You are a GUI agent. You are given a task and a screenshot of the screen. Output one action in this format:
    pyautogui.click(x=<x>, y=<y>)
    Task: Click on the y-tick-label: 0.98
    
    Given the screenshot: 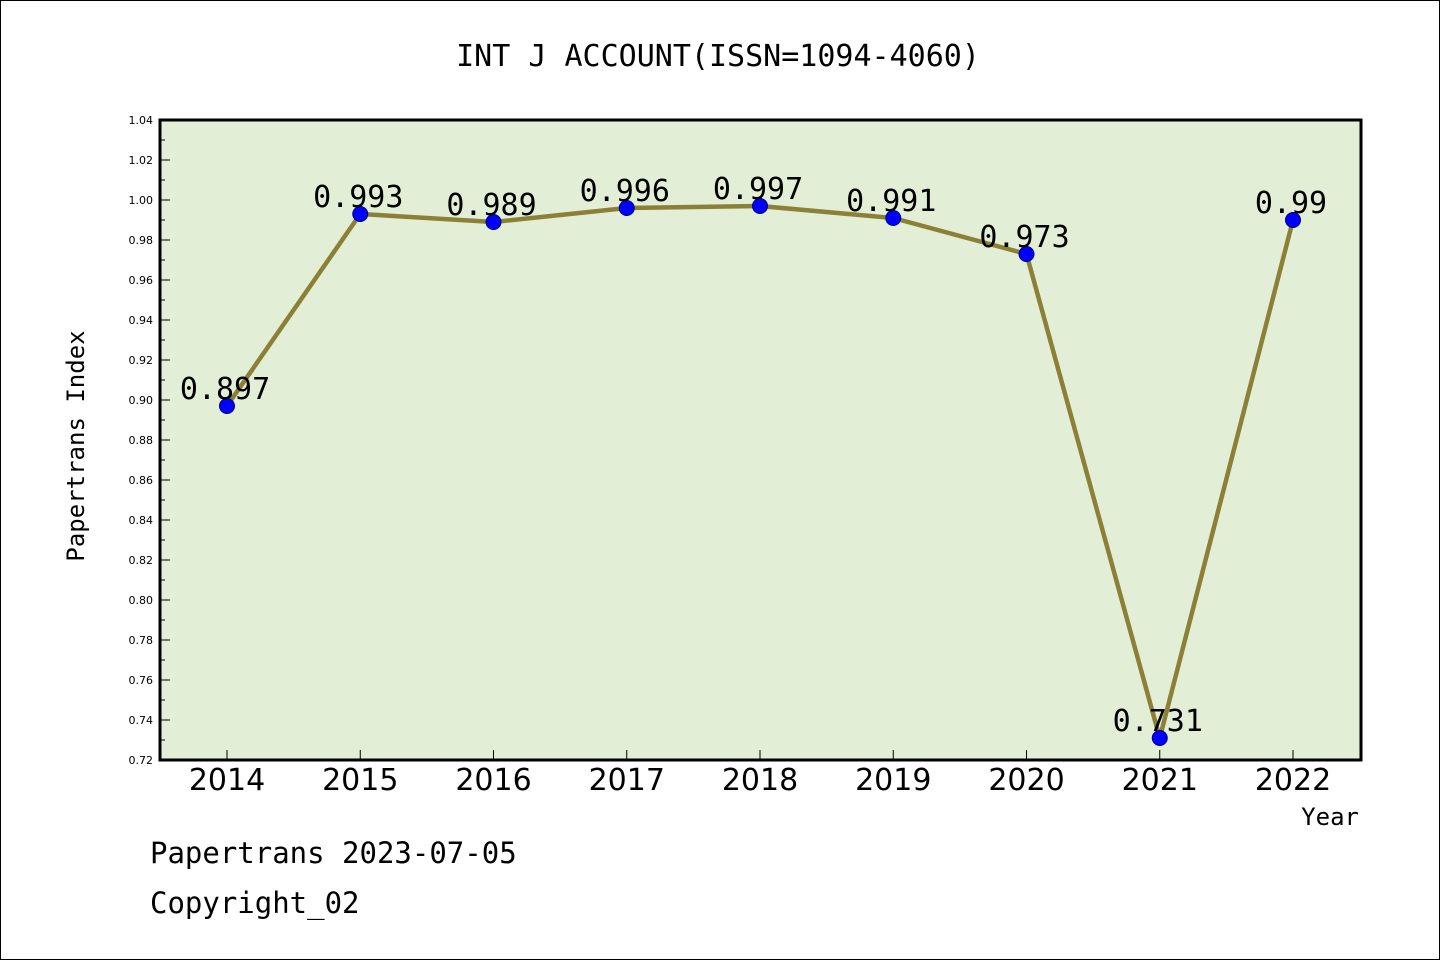 What is the action you would take?
    pyautogui.click(x=141, y=240)
    